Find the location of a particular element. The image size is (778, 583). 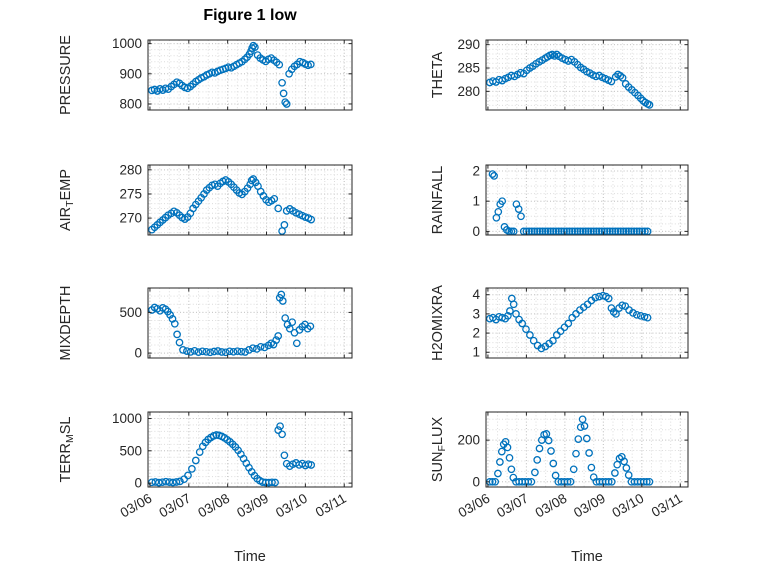

subplot-rainfall: 0 1 2 RAINFALL is located at coordinates (559, 201).